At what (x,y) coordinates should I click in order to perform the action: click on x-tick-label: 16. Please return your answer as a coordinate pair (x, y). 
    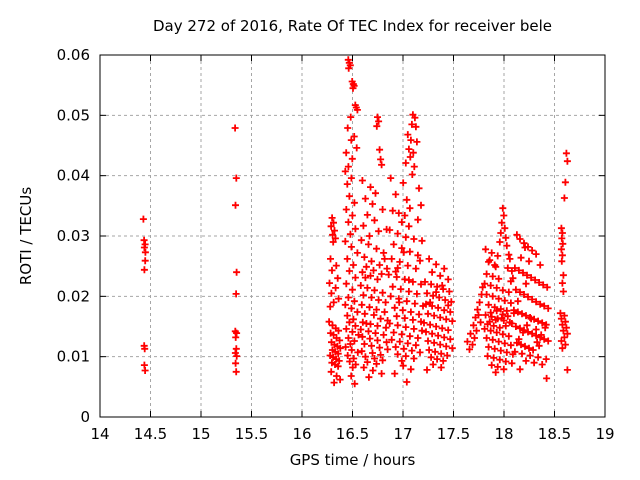
    Looking at the image, I should click on (301, 434).